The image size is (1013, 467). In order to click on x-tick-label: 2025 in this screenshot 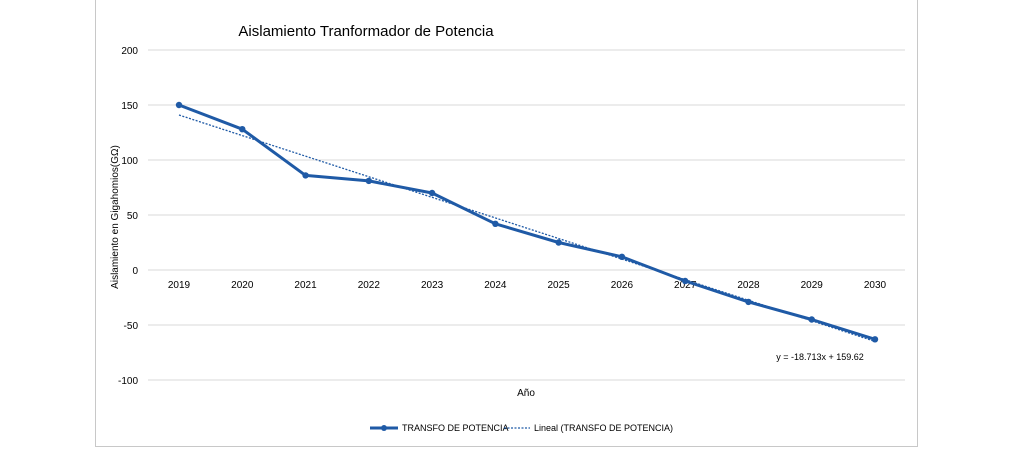, I will do `click(559, 285)`.